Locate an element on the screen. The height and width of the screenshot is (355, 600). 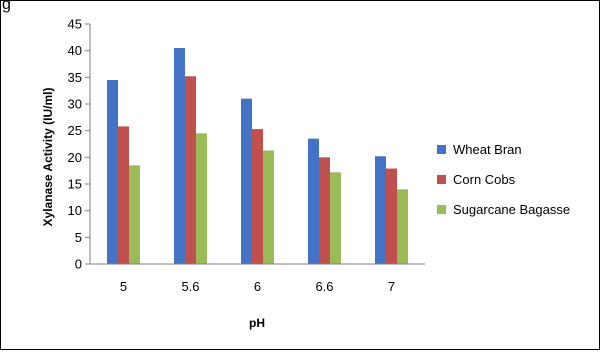
y-axis-title: Xylanase Activity (IU/ml) is located at coordinates (48, 157).